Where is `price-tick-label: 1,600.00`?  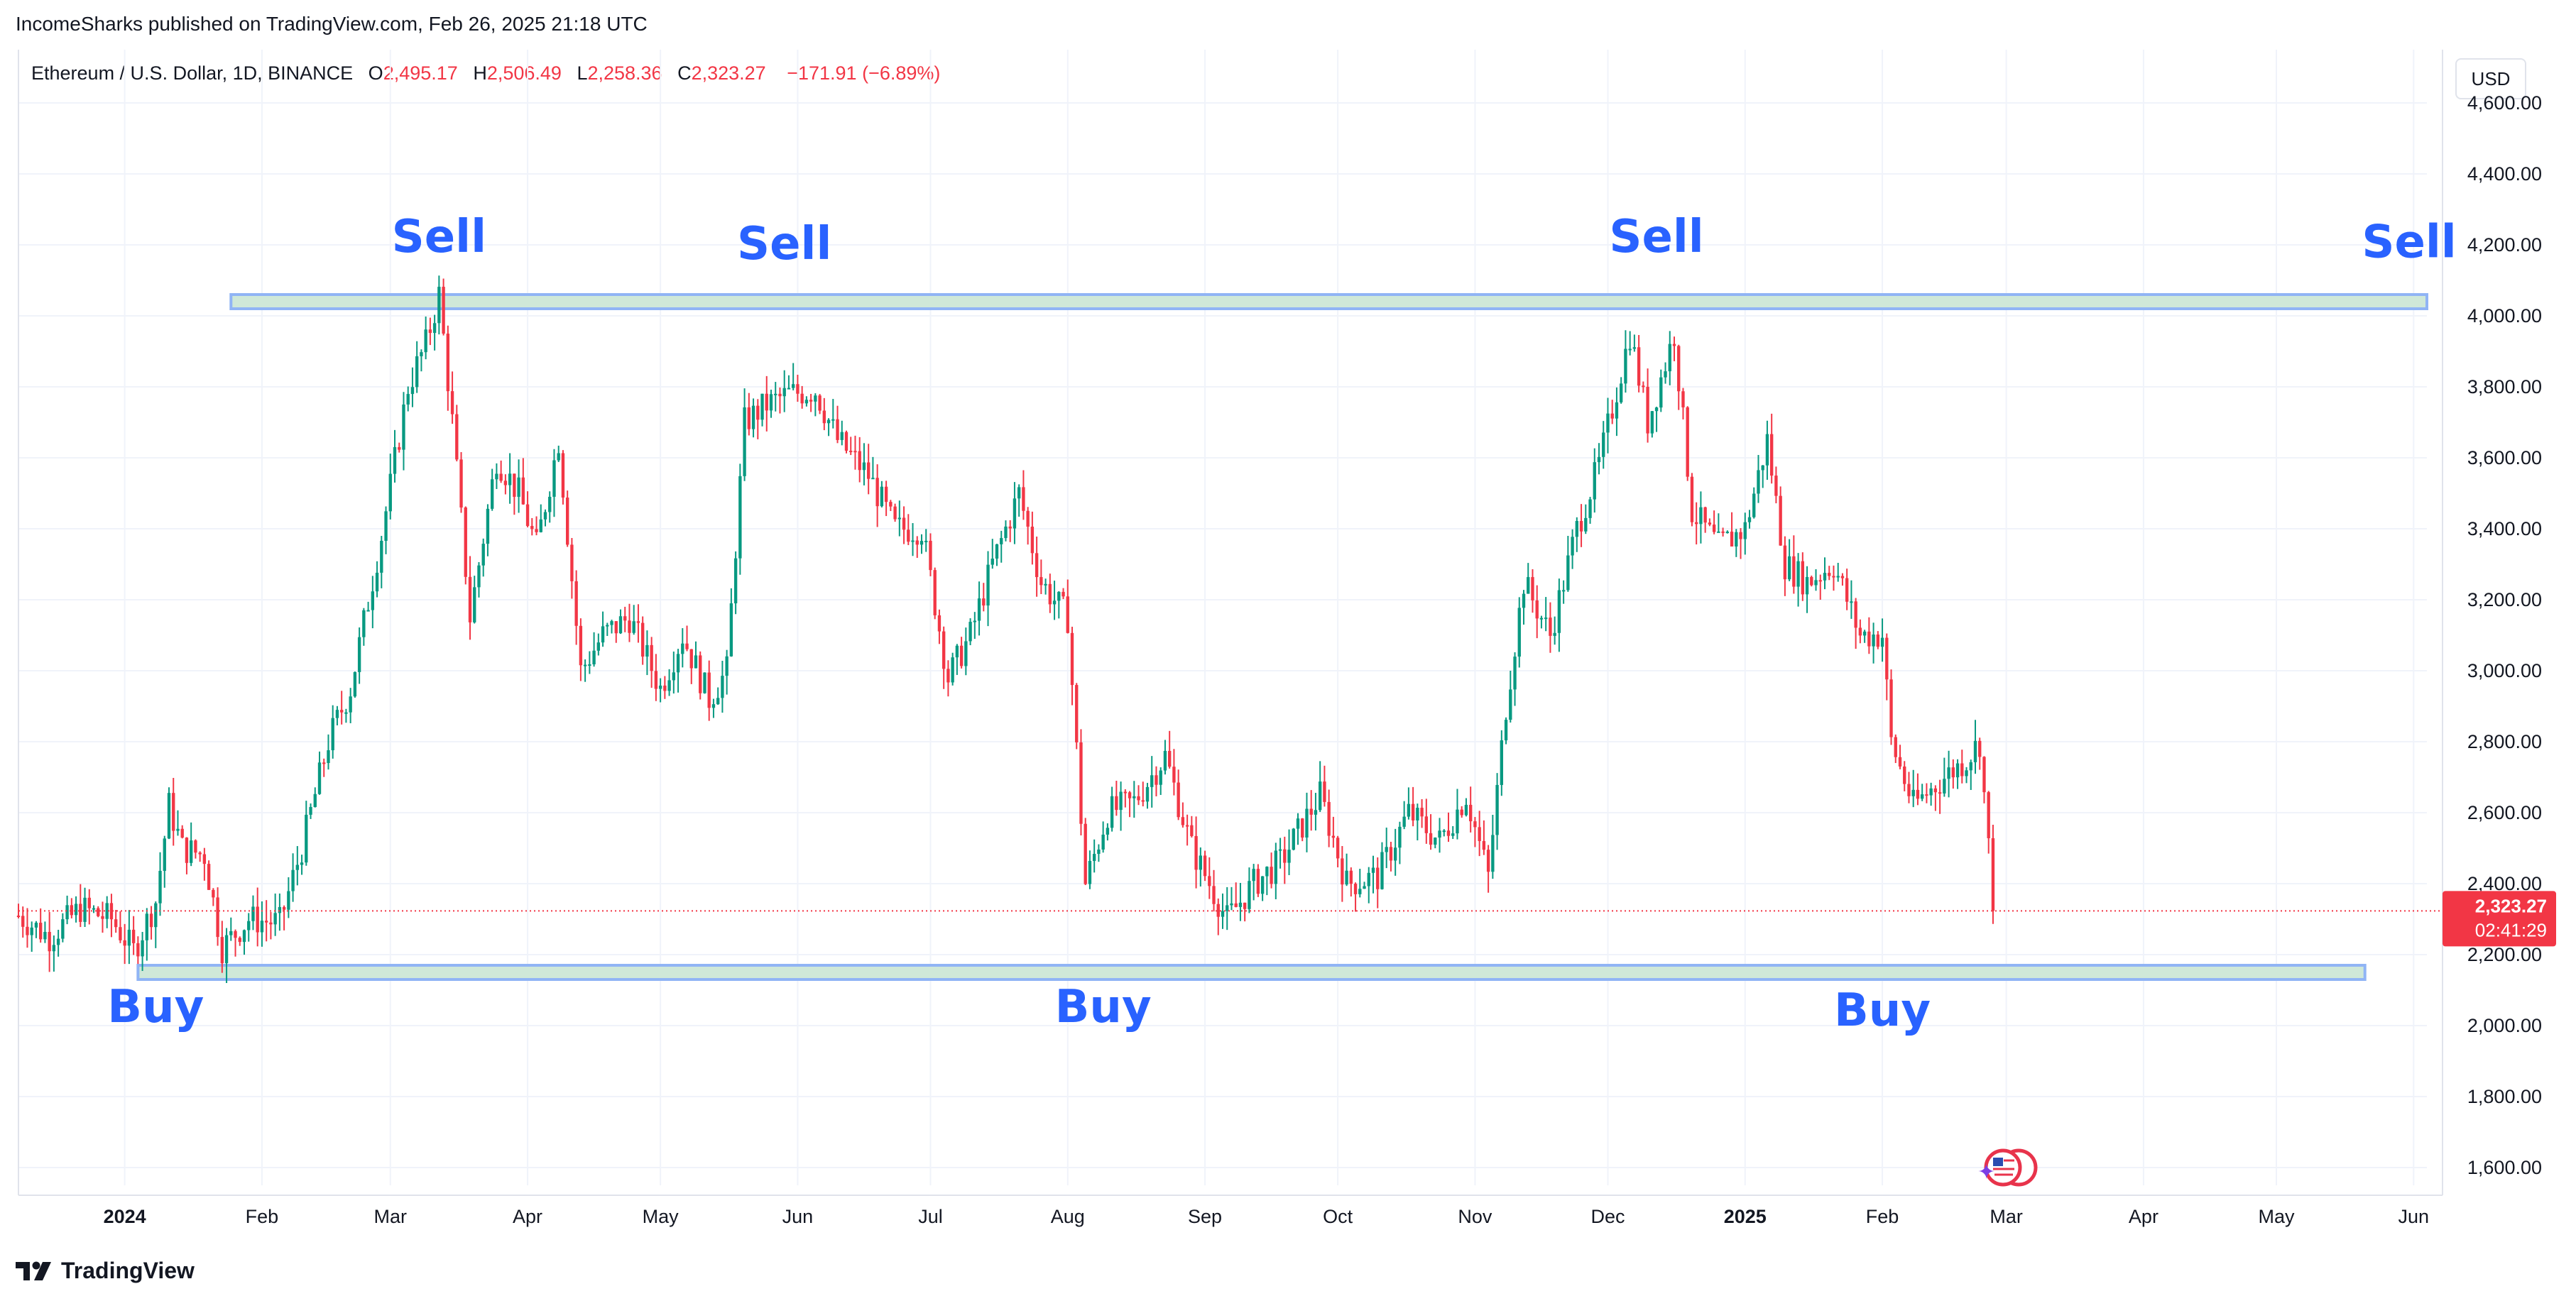 price-tick-label: 1,600.00 is located at coordinates (2504, 1167).